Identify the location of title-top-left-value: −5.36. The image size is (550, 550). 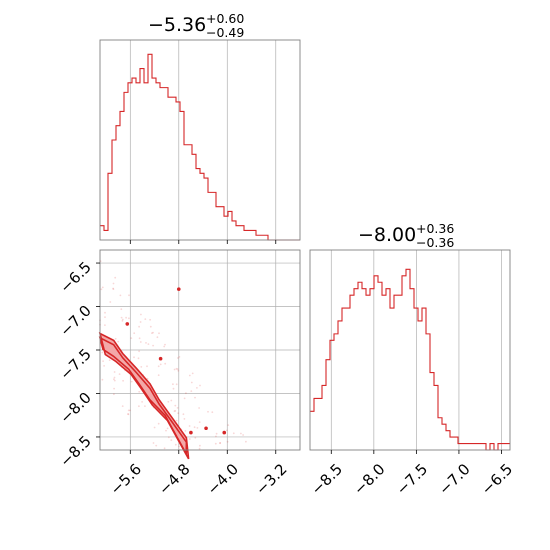
(177, 25).